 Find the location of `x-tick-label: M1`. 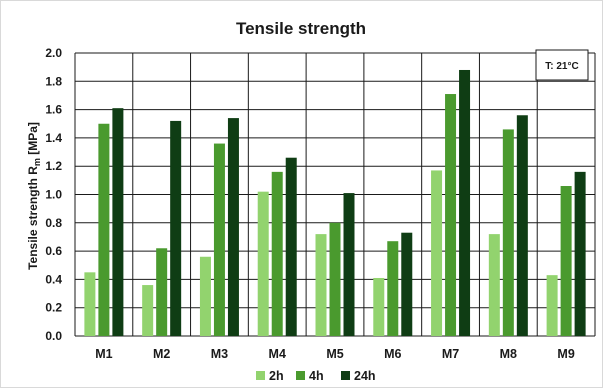

x-tick-label: M1 is located at coordinates (103, 354).